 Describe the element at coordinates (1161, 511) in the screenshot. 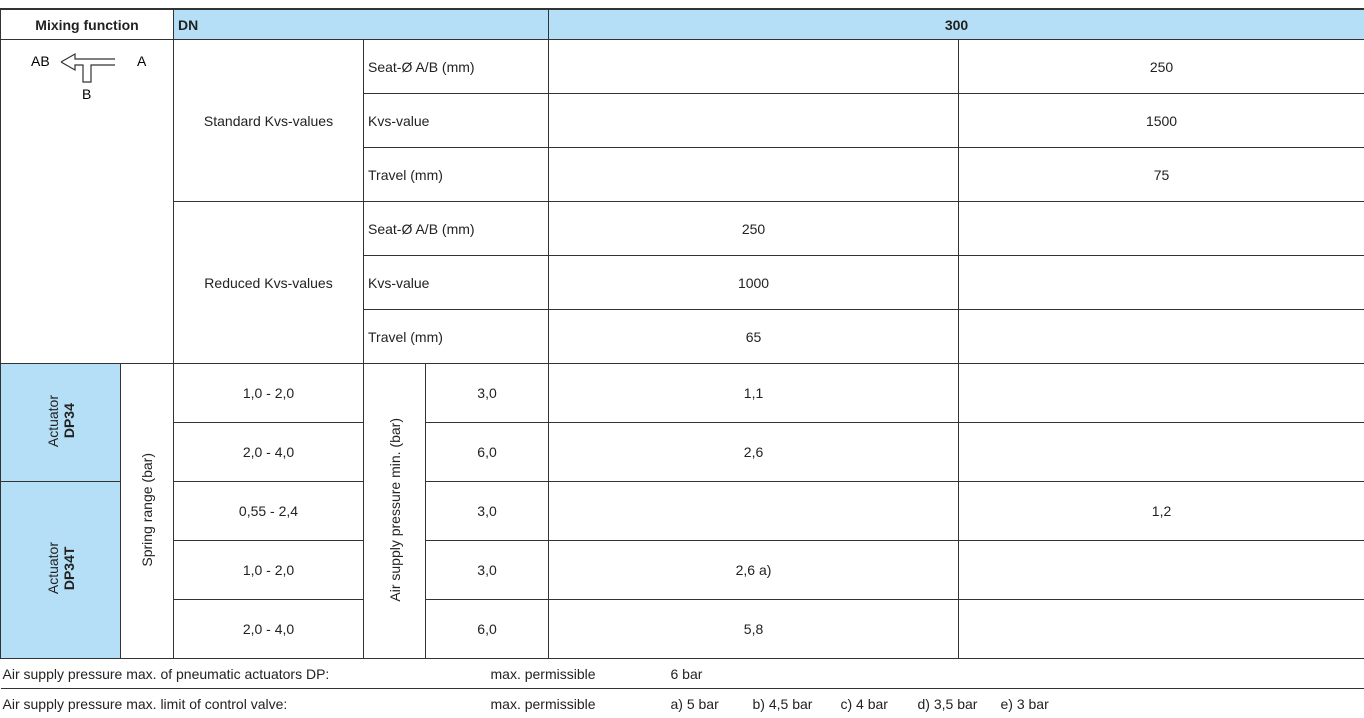

I see `value-right: 1,2` at that location.